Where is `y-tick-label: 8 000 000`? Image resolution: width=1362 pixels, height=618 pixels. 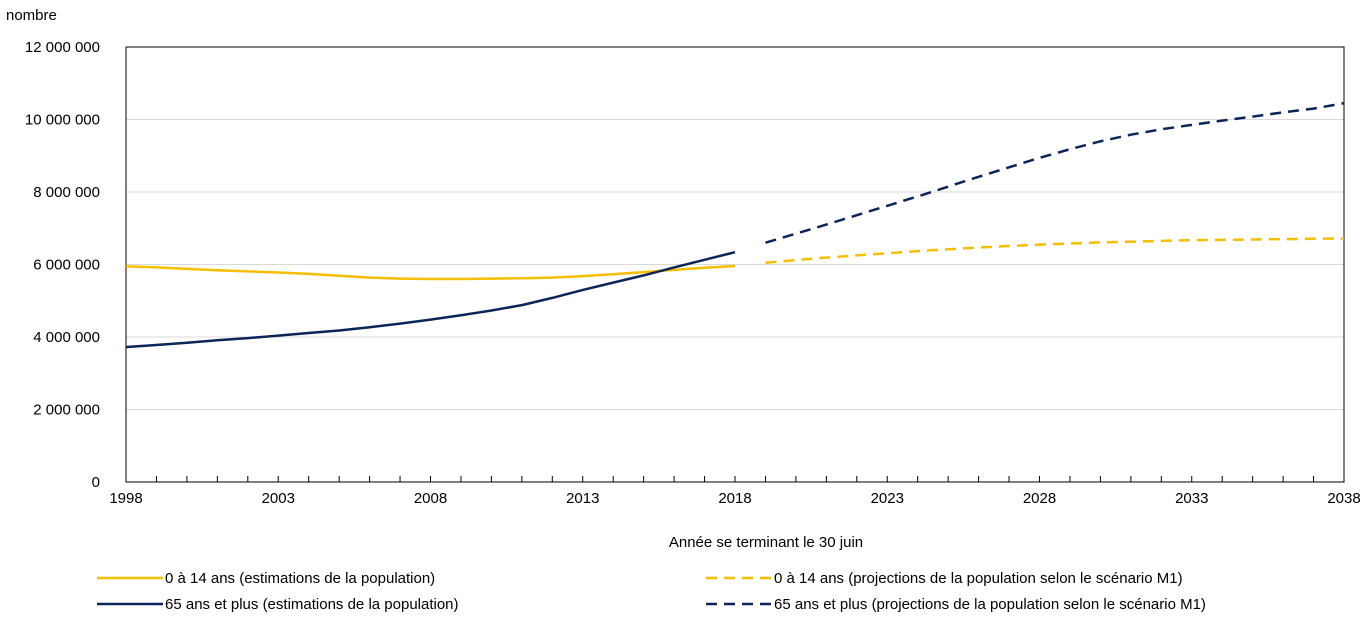
y-tick-label: 8 000 000 is located at coordinates (66, 192).